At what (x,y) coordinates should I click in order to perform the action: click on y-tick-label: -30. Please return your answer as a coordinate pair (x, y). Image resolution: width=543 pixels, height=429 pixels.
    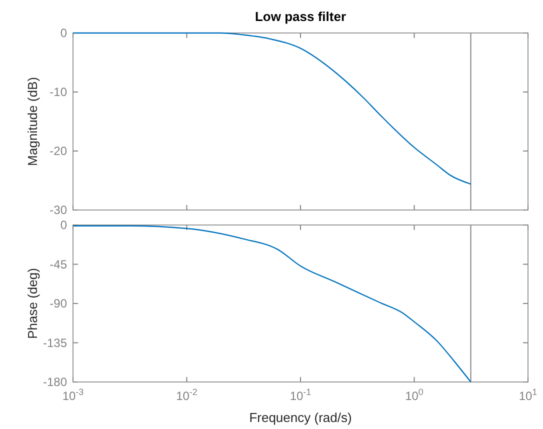
    Looking at the image, I should click on (59, 210).